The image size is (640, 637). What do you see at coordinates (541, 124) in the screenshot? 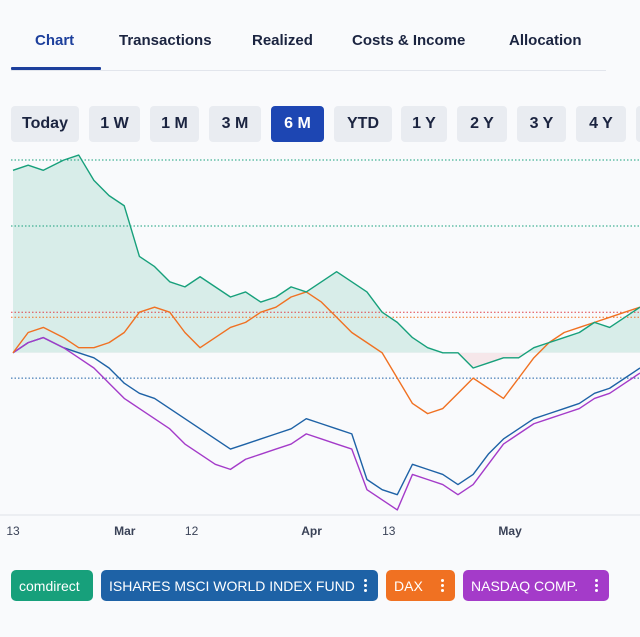
I see `range-3y-button: 3 Y` at bounding box center [541, 124].